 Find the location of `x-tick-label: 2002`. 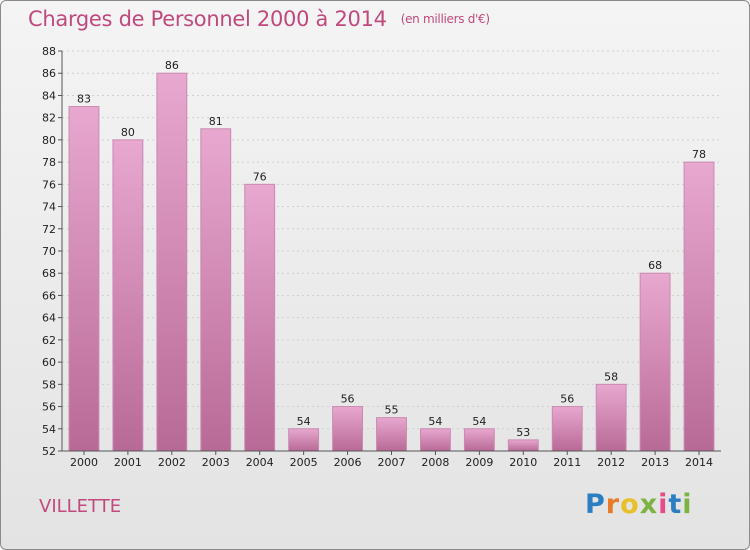

x-tick-label: 2002 is located at coordinates (172, 462).